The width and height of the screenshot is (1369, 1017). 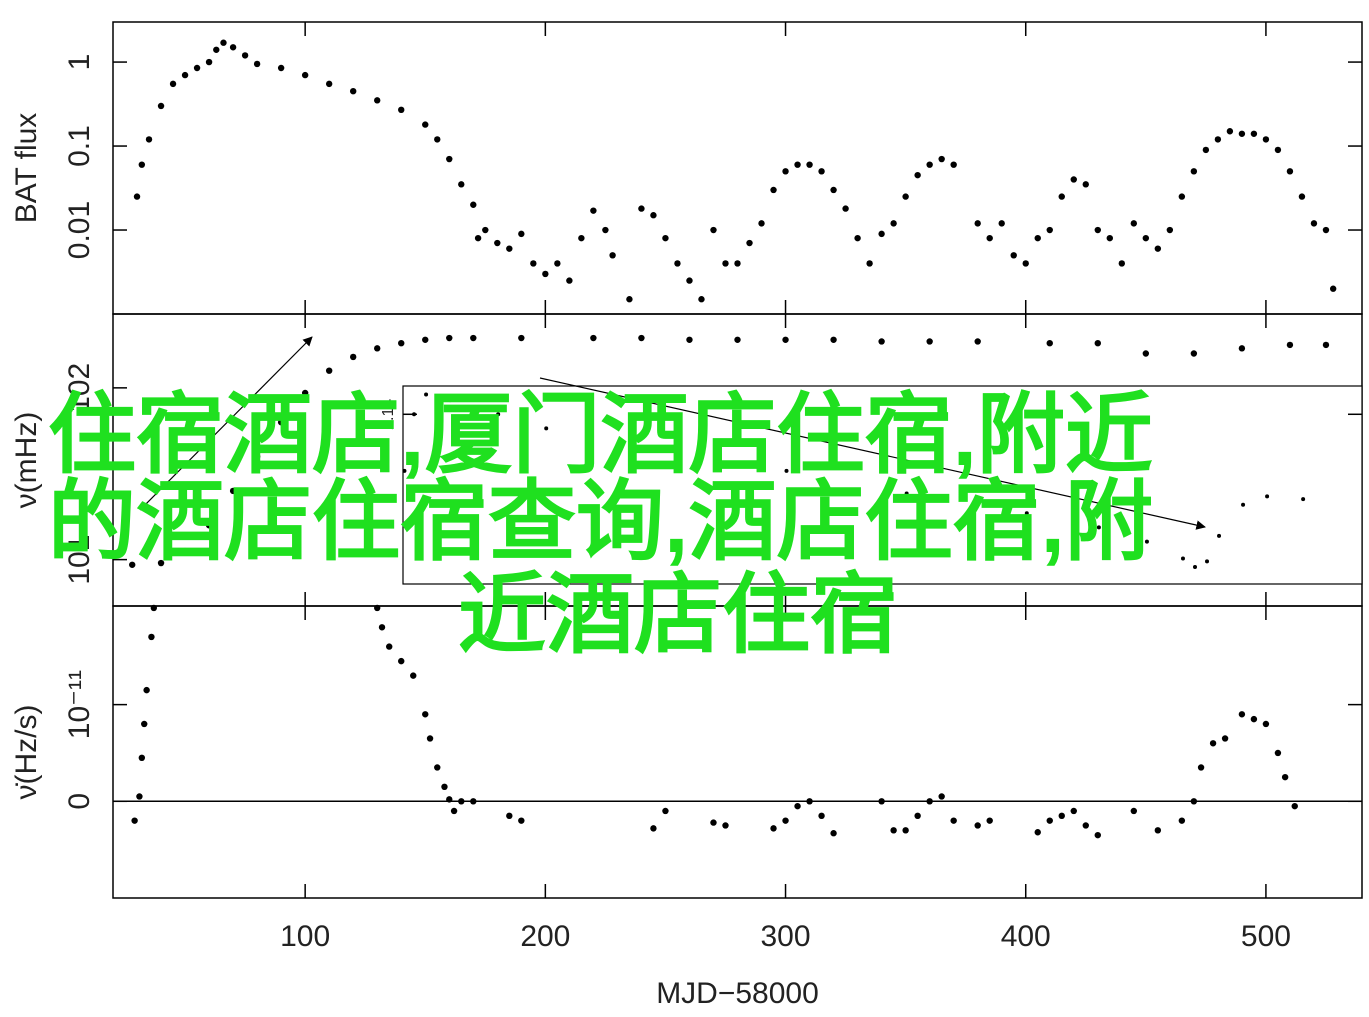 What do you see at coordinates (79, 146) in the screenshot?
I see `y-tick-label: 0.1` at bounding box center [79, 146].